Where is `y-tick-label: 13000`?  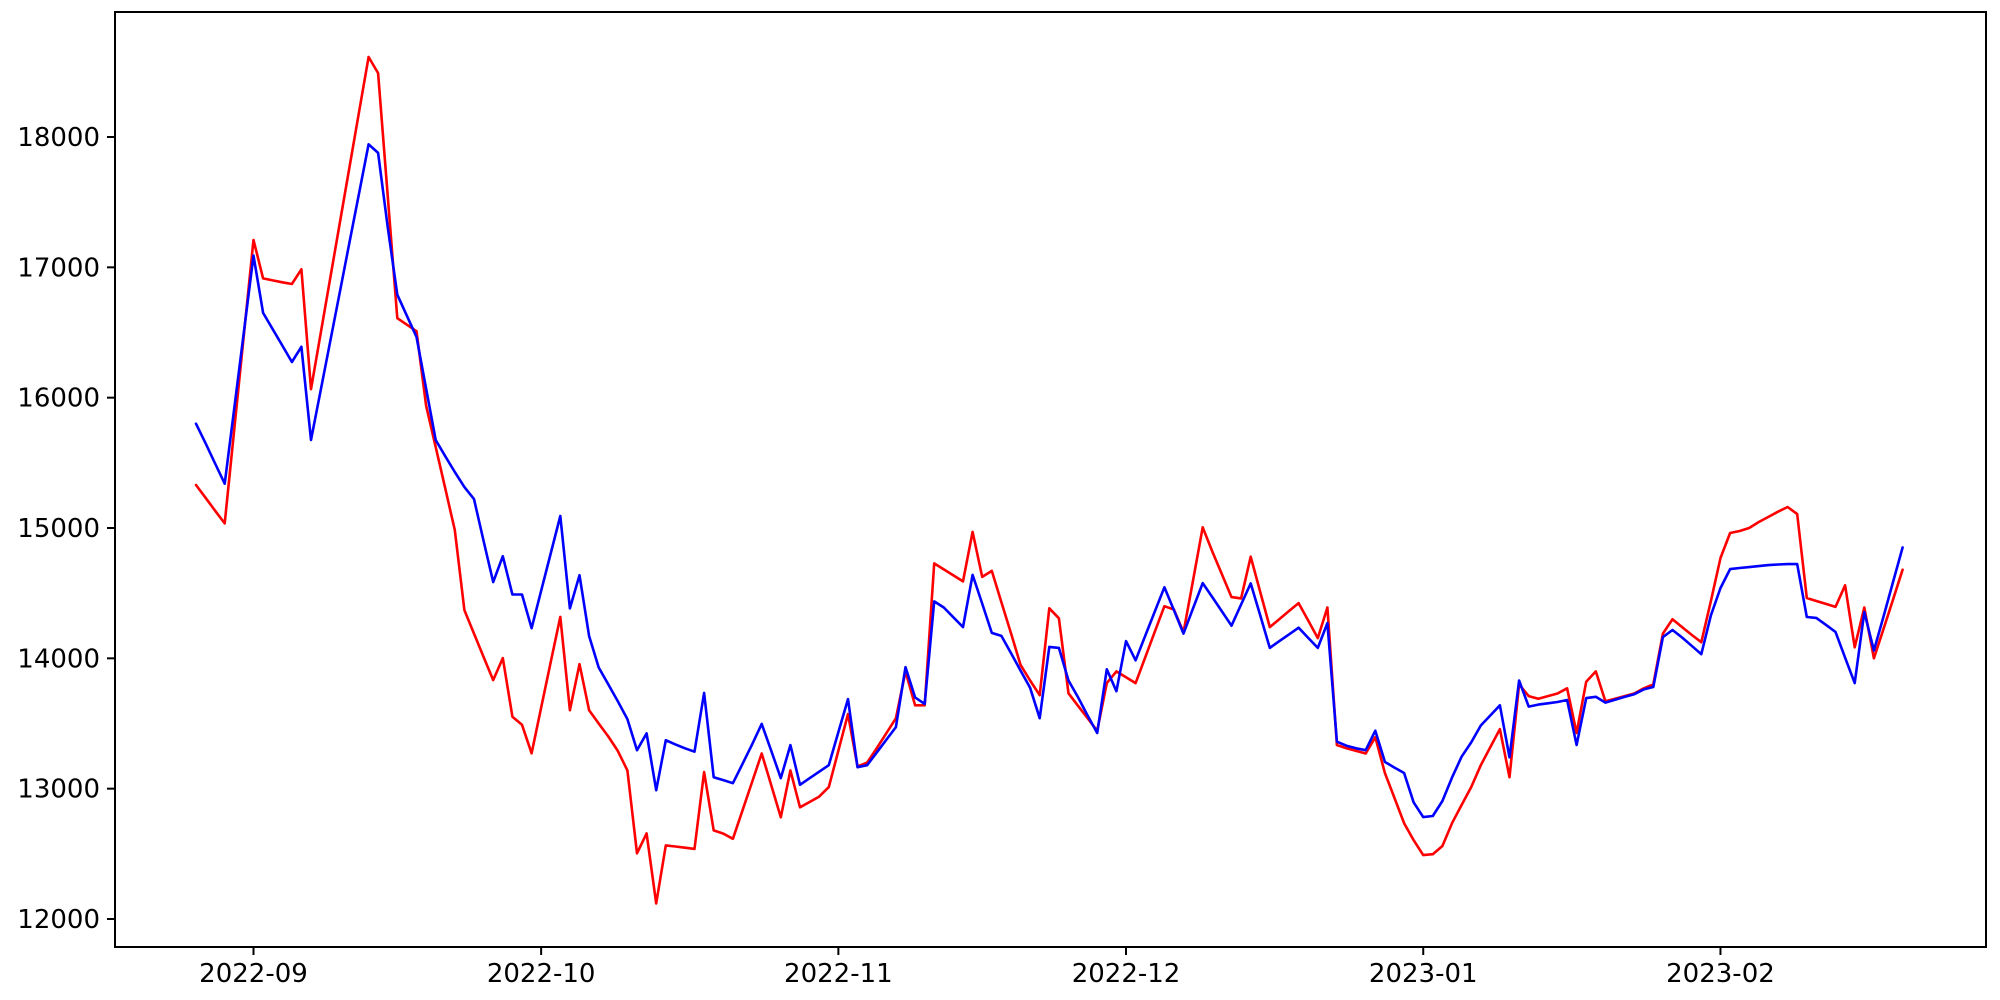 y-tick-label: 13000 is located at coordinates (58, 790).